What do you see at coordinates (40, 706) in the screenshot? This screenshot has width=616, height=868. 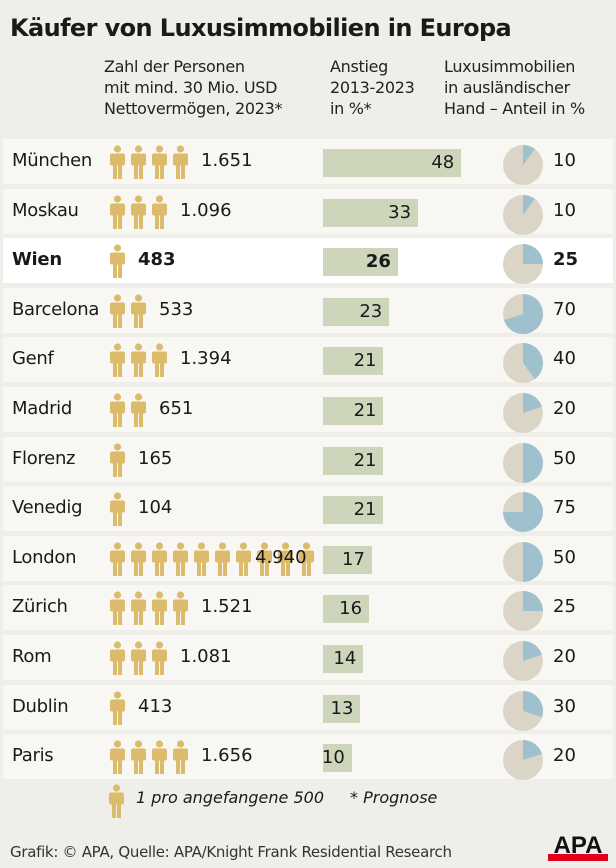 I see `city-name: Dublin` at bounding box center [40, 706].